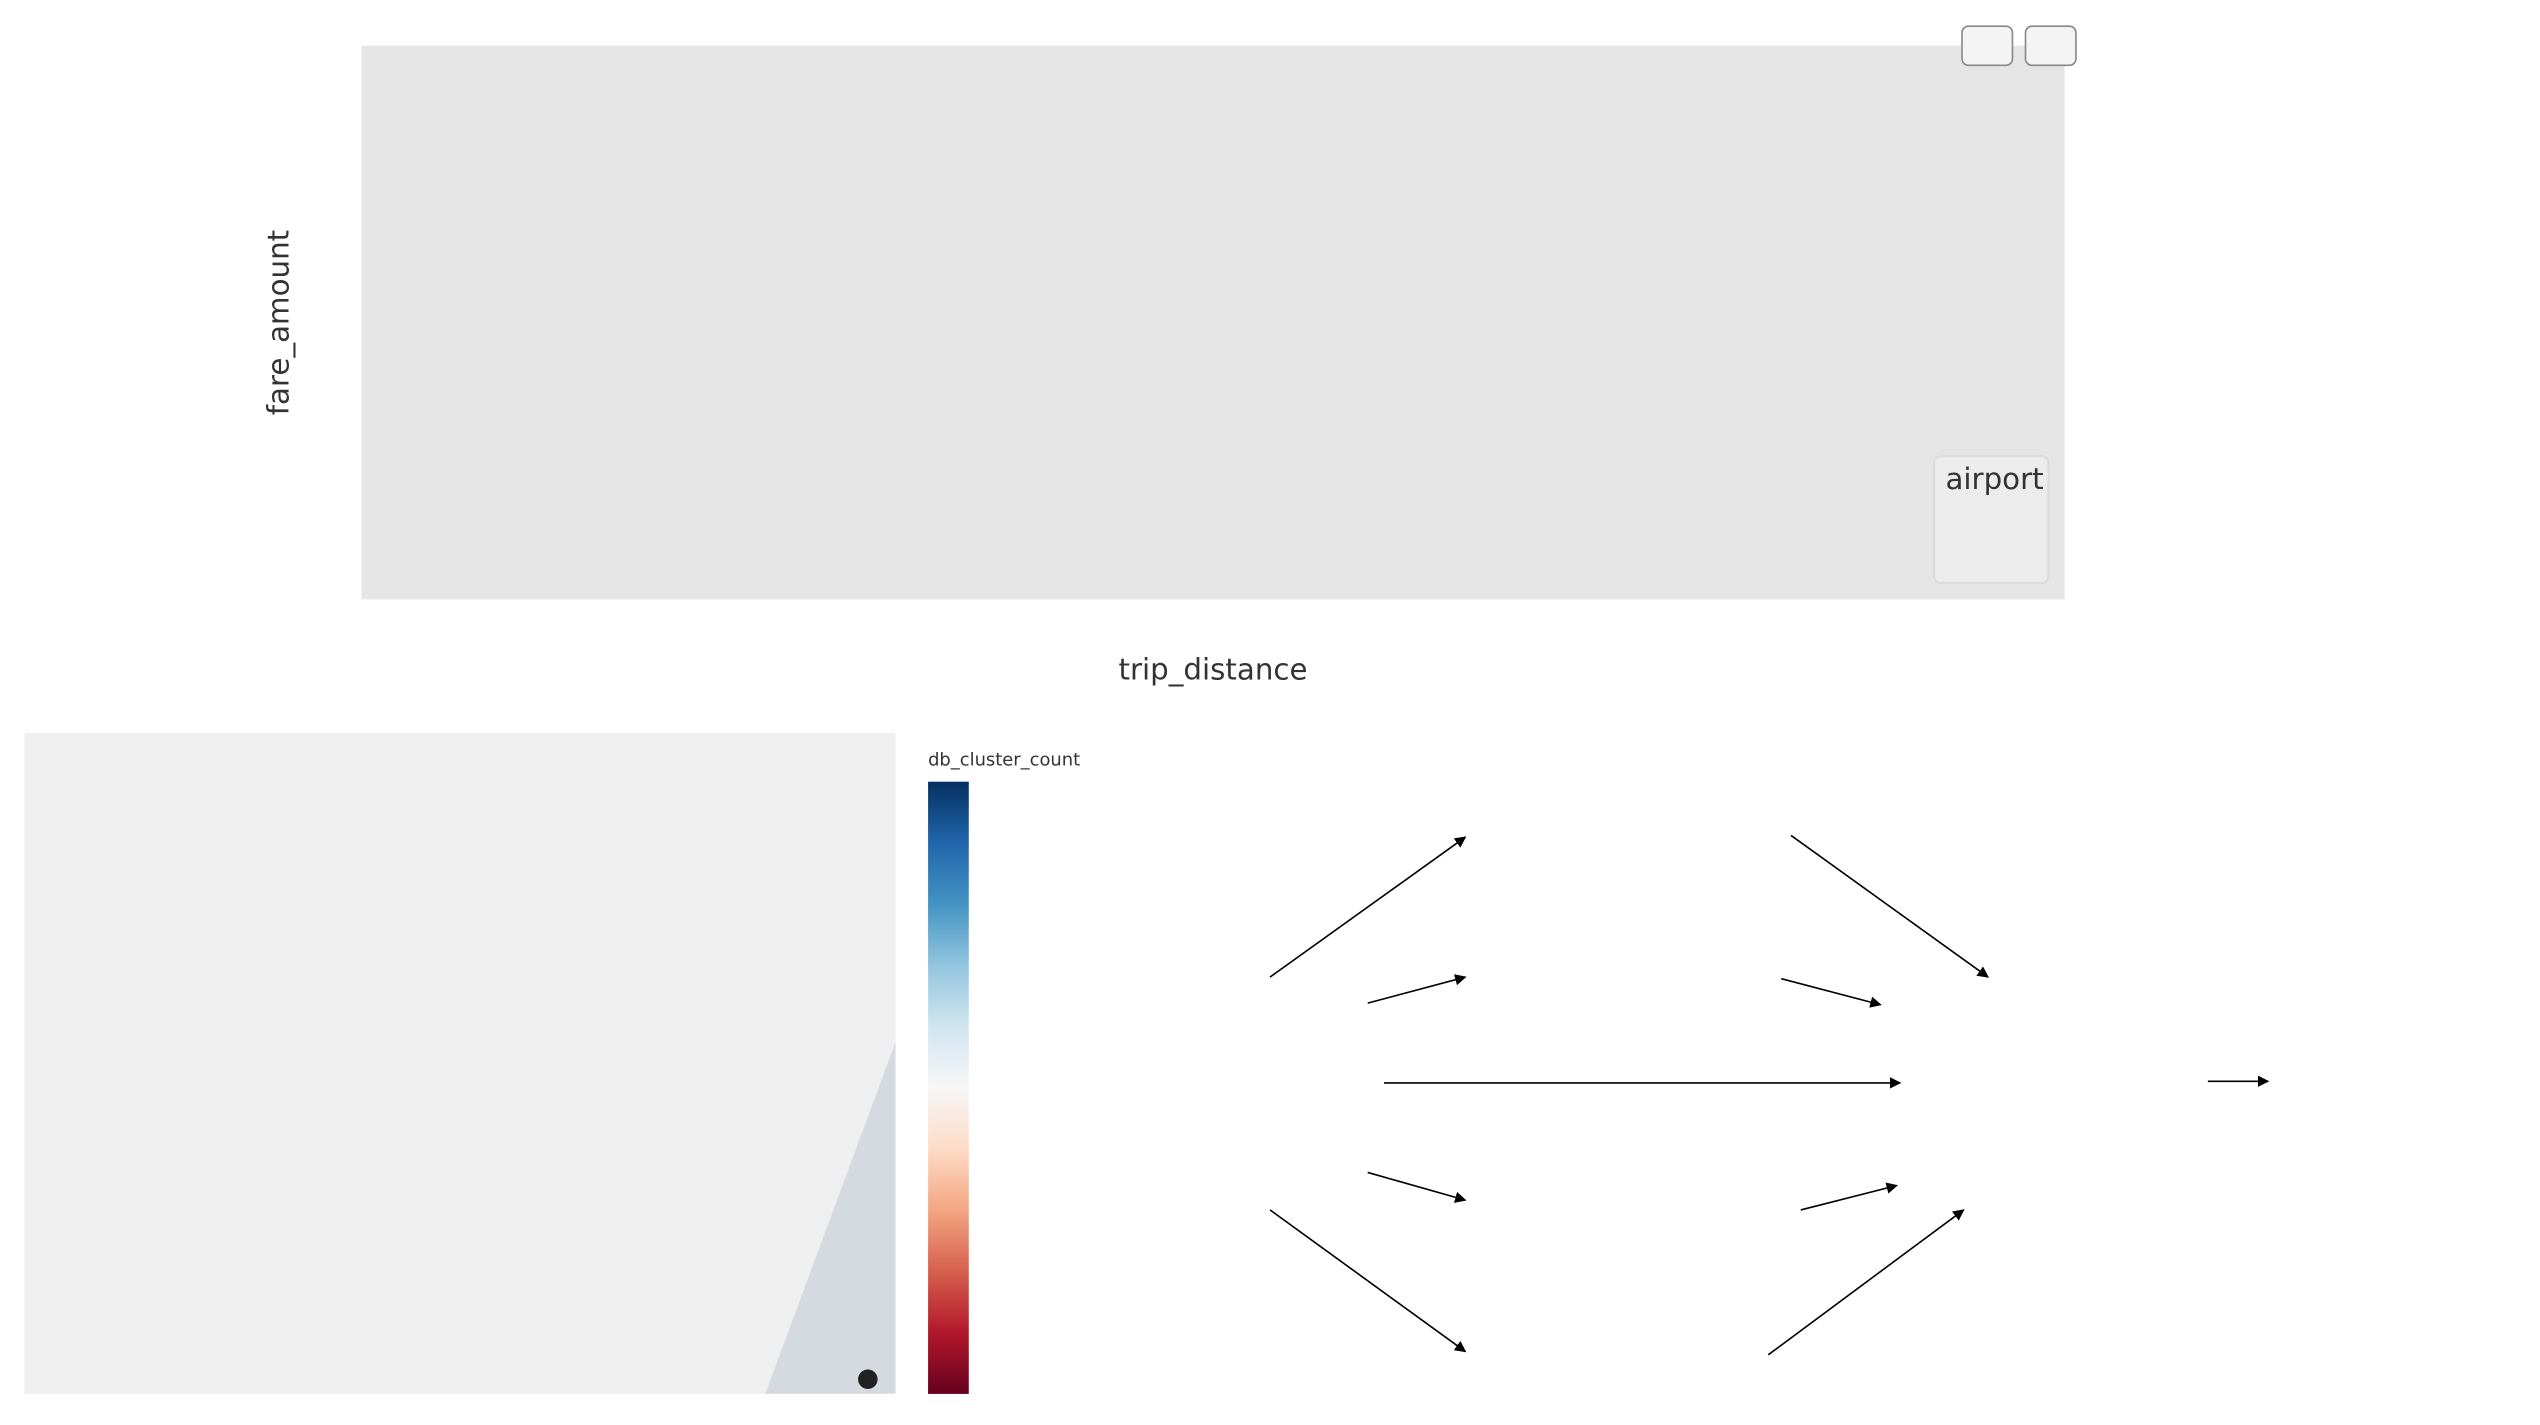 This screenshot has width=2540, height=1425. I want to click on colorbar, so click(948, 1087).